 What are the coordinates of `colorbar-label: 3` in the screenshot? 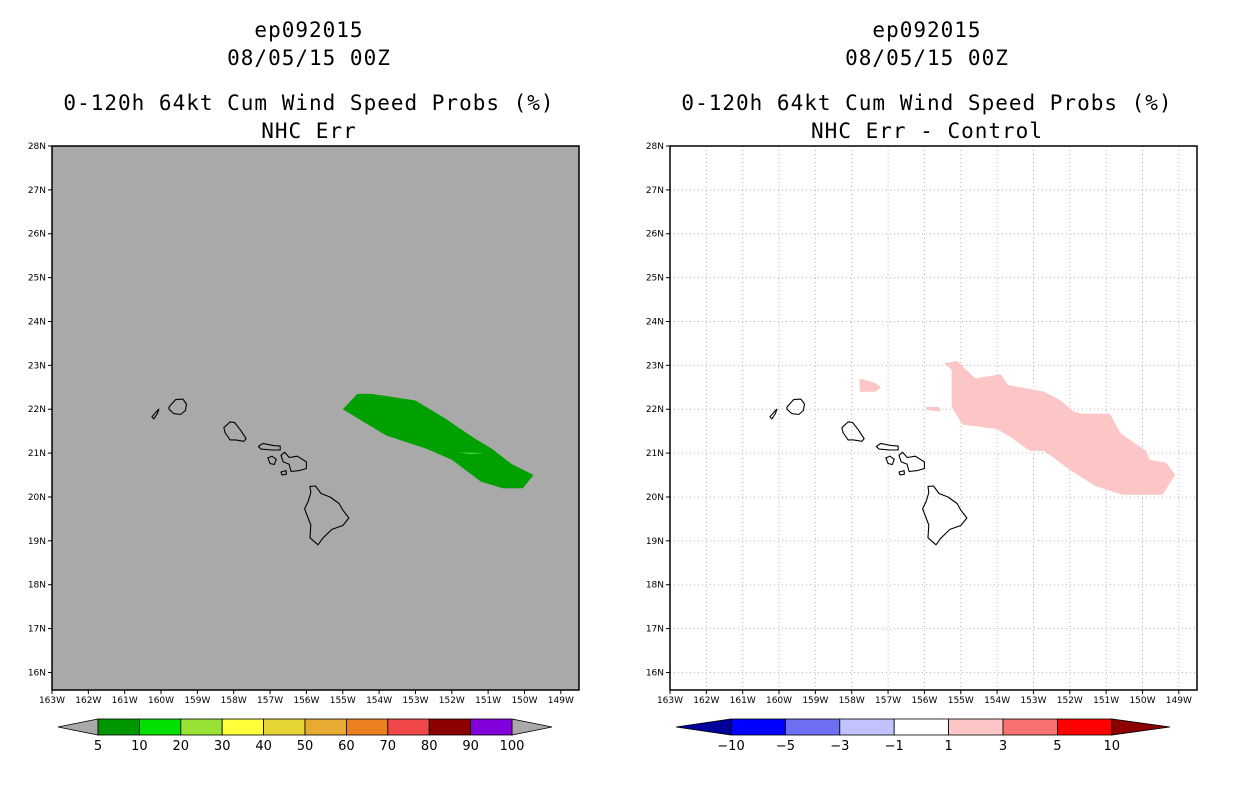 It's located at (1003, 746).